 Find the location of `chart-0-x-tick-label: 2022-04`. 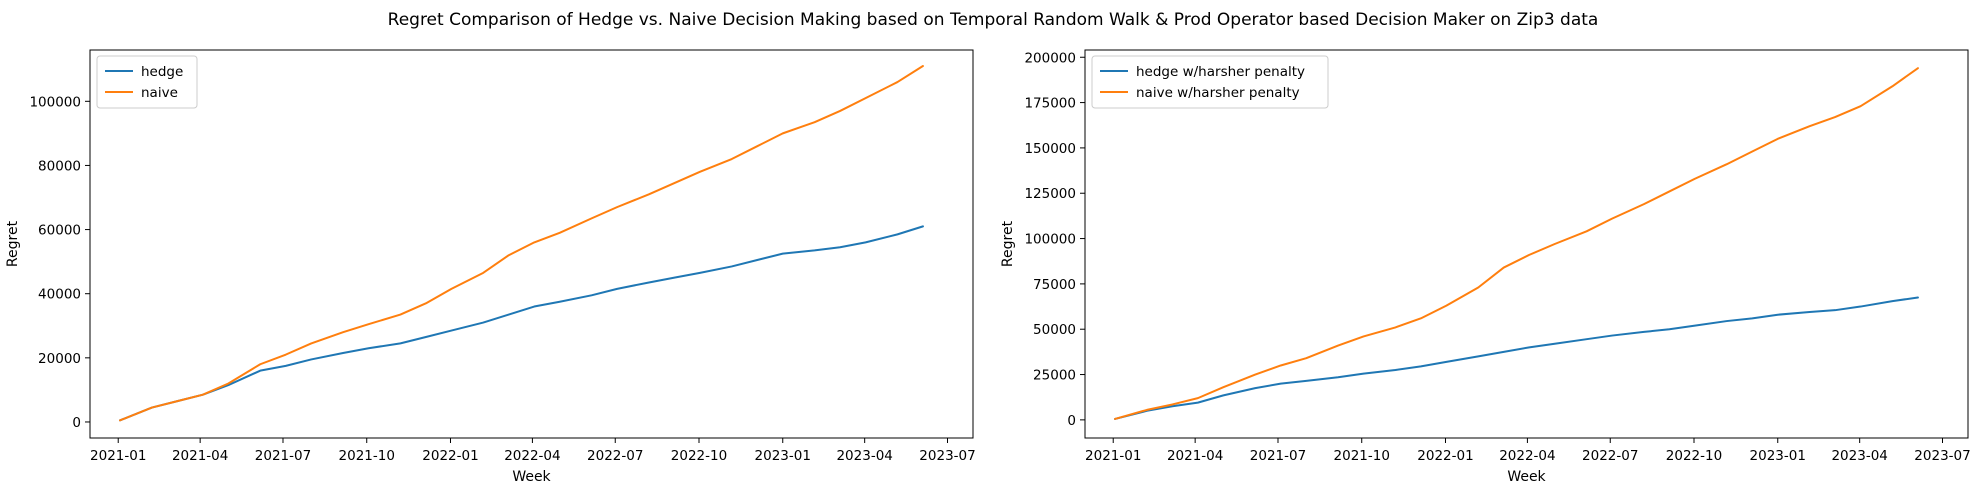

chart-0-x-tick-label: 2022-04 is located at coordinates (532, 456).